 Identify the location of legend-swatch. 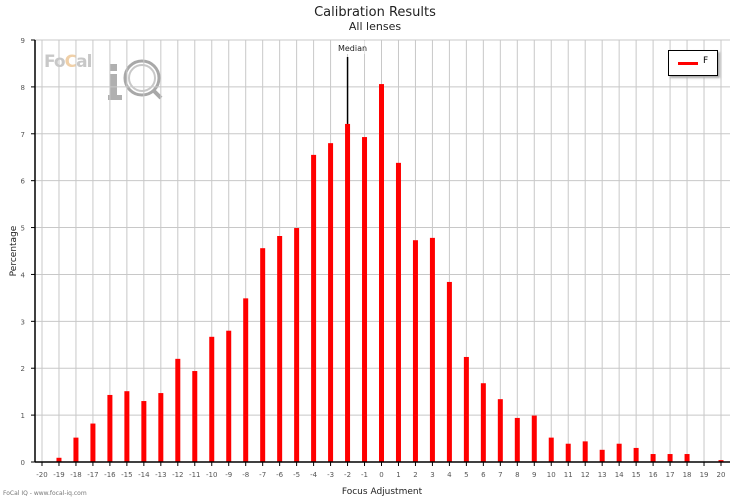
(688, 63).